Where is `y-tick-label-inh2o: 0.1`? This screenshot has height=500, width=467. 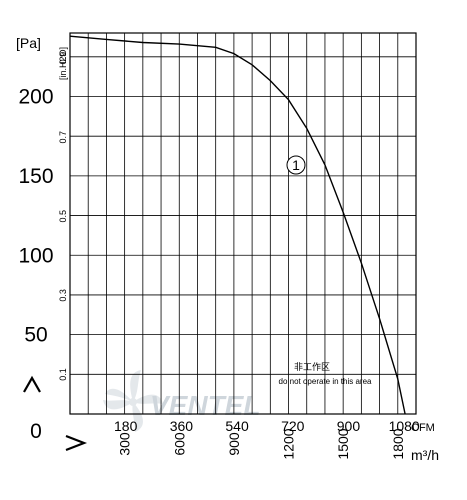
y-tick-label-inh2o: 0.1 is located at coordinates (63, 374).